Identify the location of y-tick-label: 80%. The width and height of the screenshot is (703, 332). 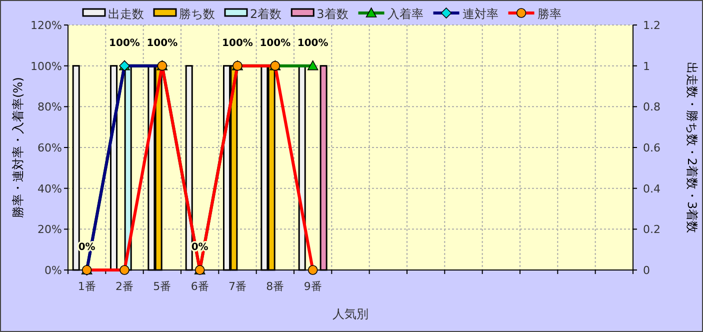
(50, 107).